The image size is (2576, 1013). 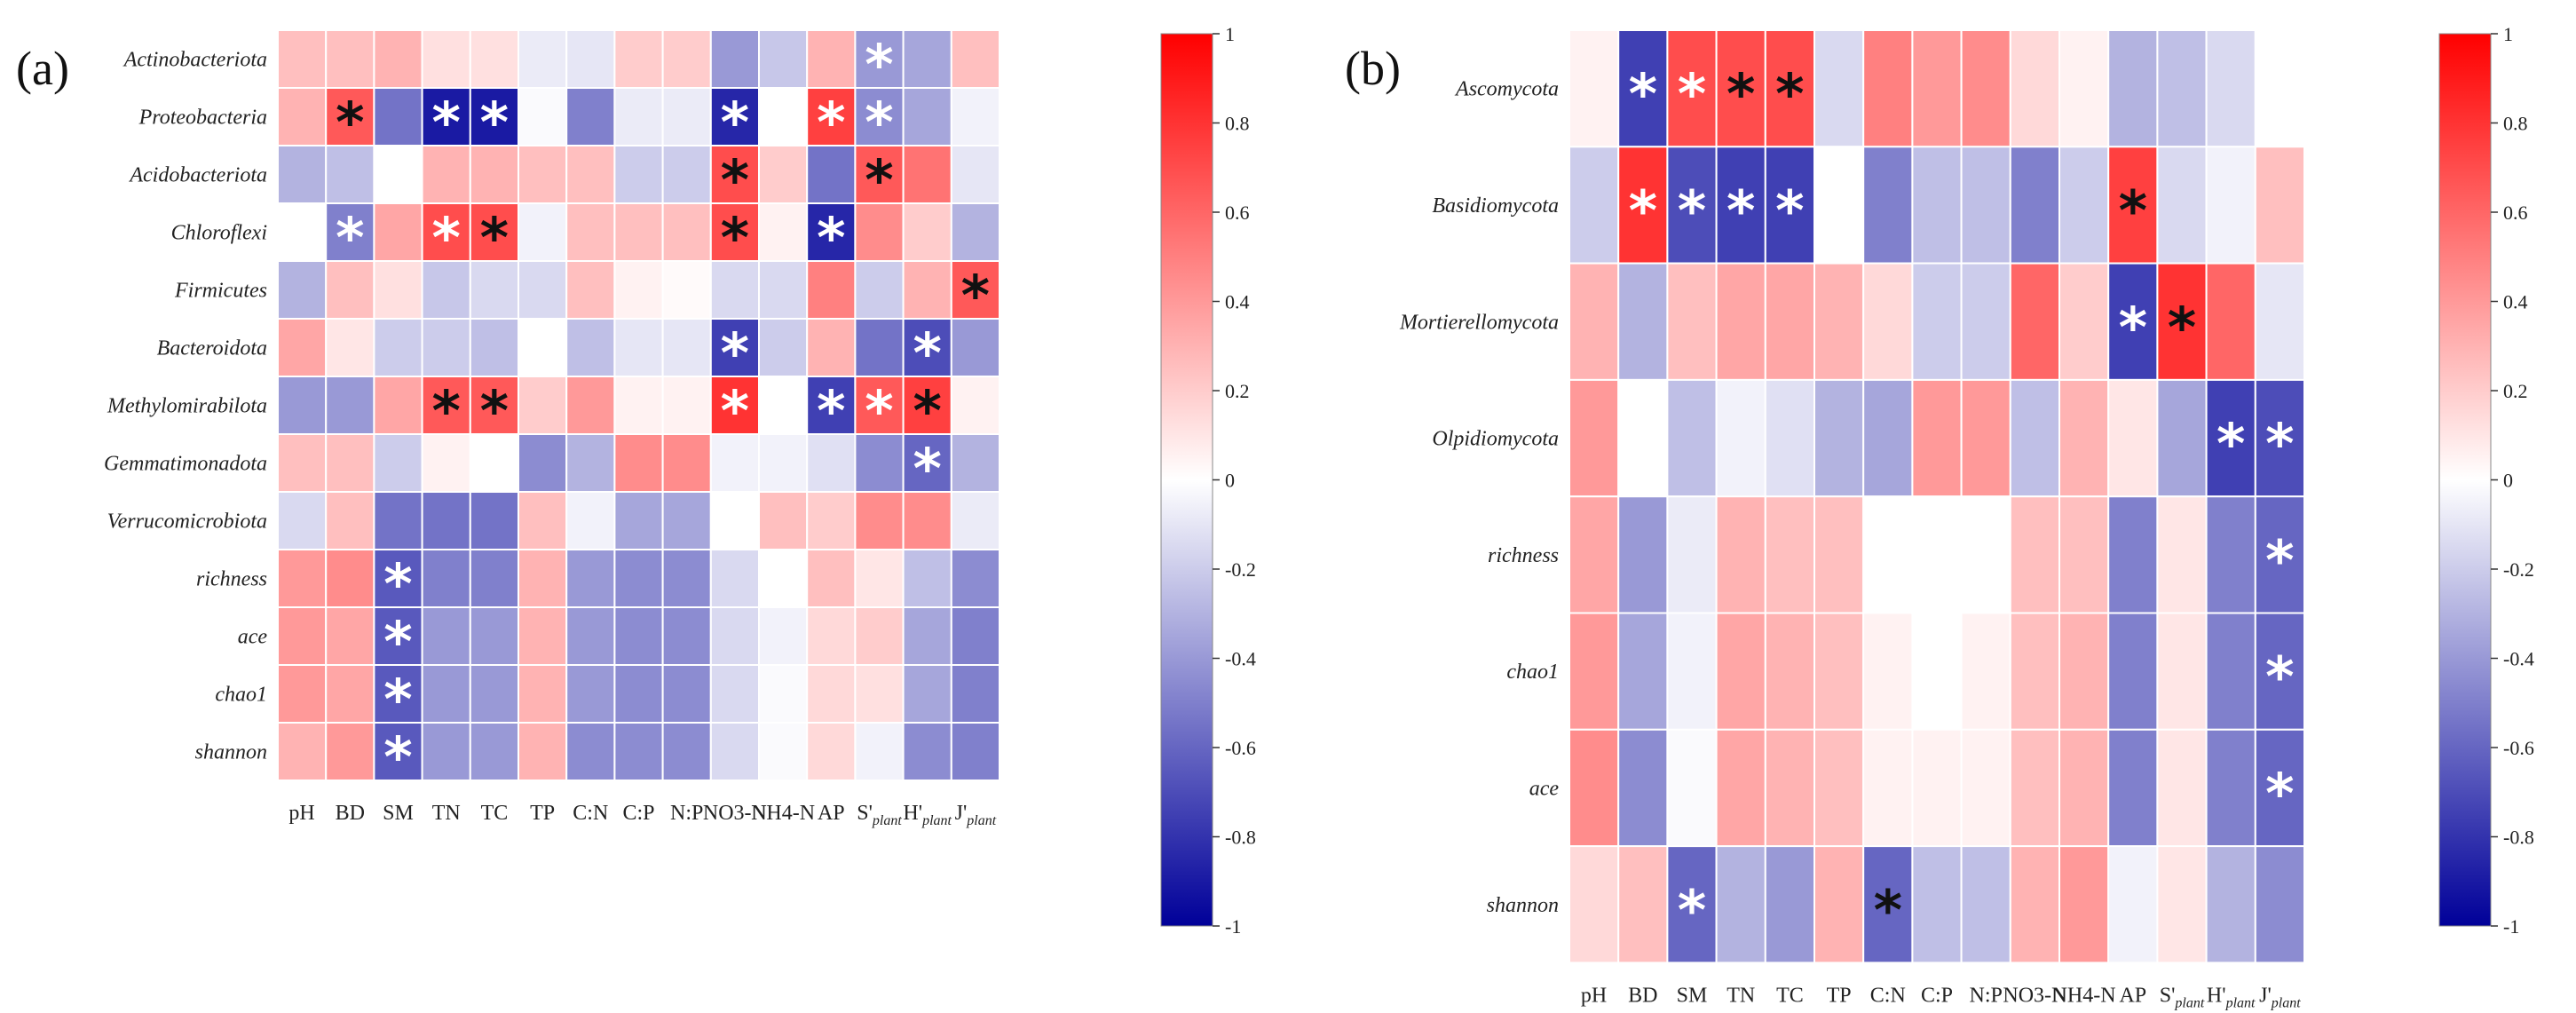 I want to click on column-label: TP, so click(x=542, y=813).